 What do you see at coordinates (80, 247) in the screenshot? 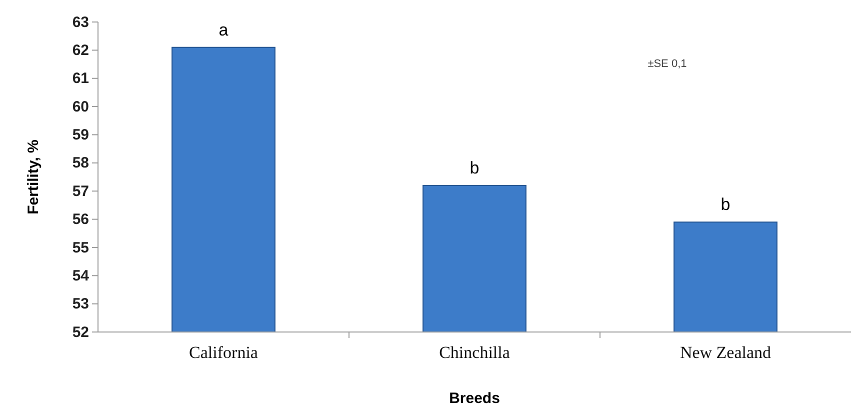
I see `y-tick-label: 55` at bounding box center [80, 247].